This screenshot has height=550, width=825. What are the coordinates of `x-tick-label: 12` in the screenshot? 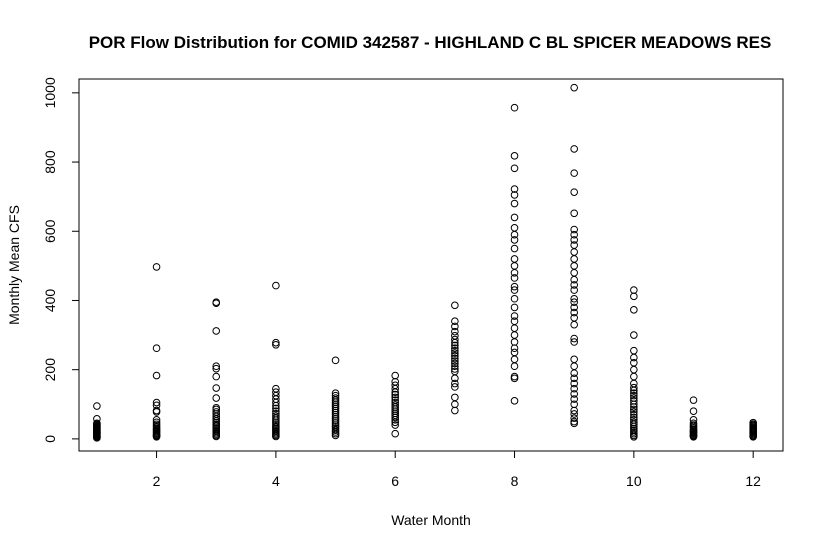 It's located at (753, 481).